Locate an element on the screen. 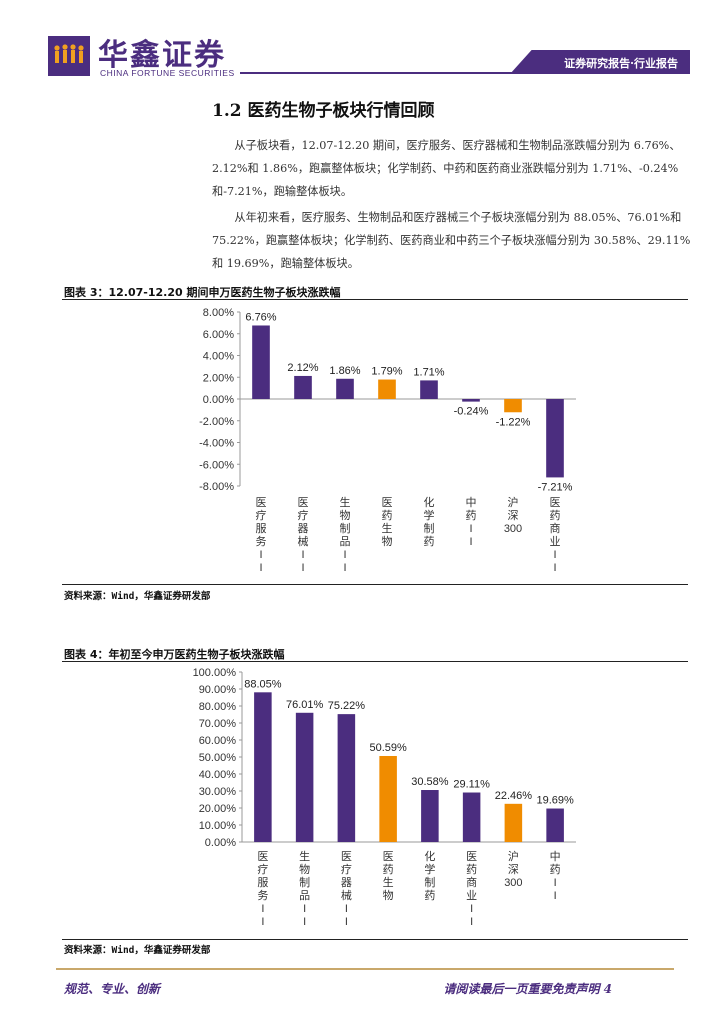 Image resolution: width=724 pixels, height=1024 pixels. figure3-source: 资料来源：Wind，华鑫证券研发部 is located at coordinates (137, 596).